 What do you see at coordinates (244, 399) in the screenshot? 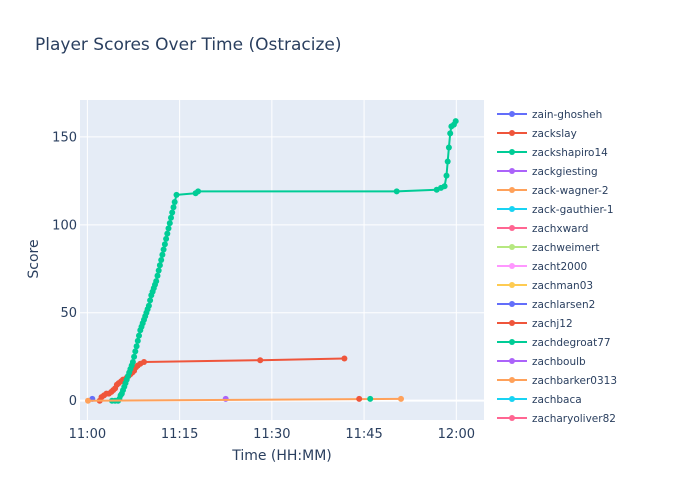
I see `series-line` at bounding box center [244, 399].